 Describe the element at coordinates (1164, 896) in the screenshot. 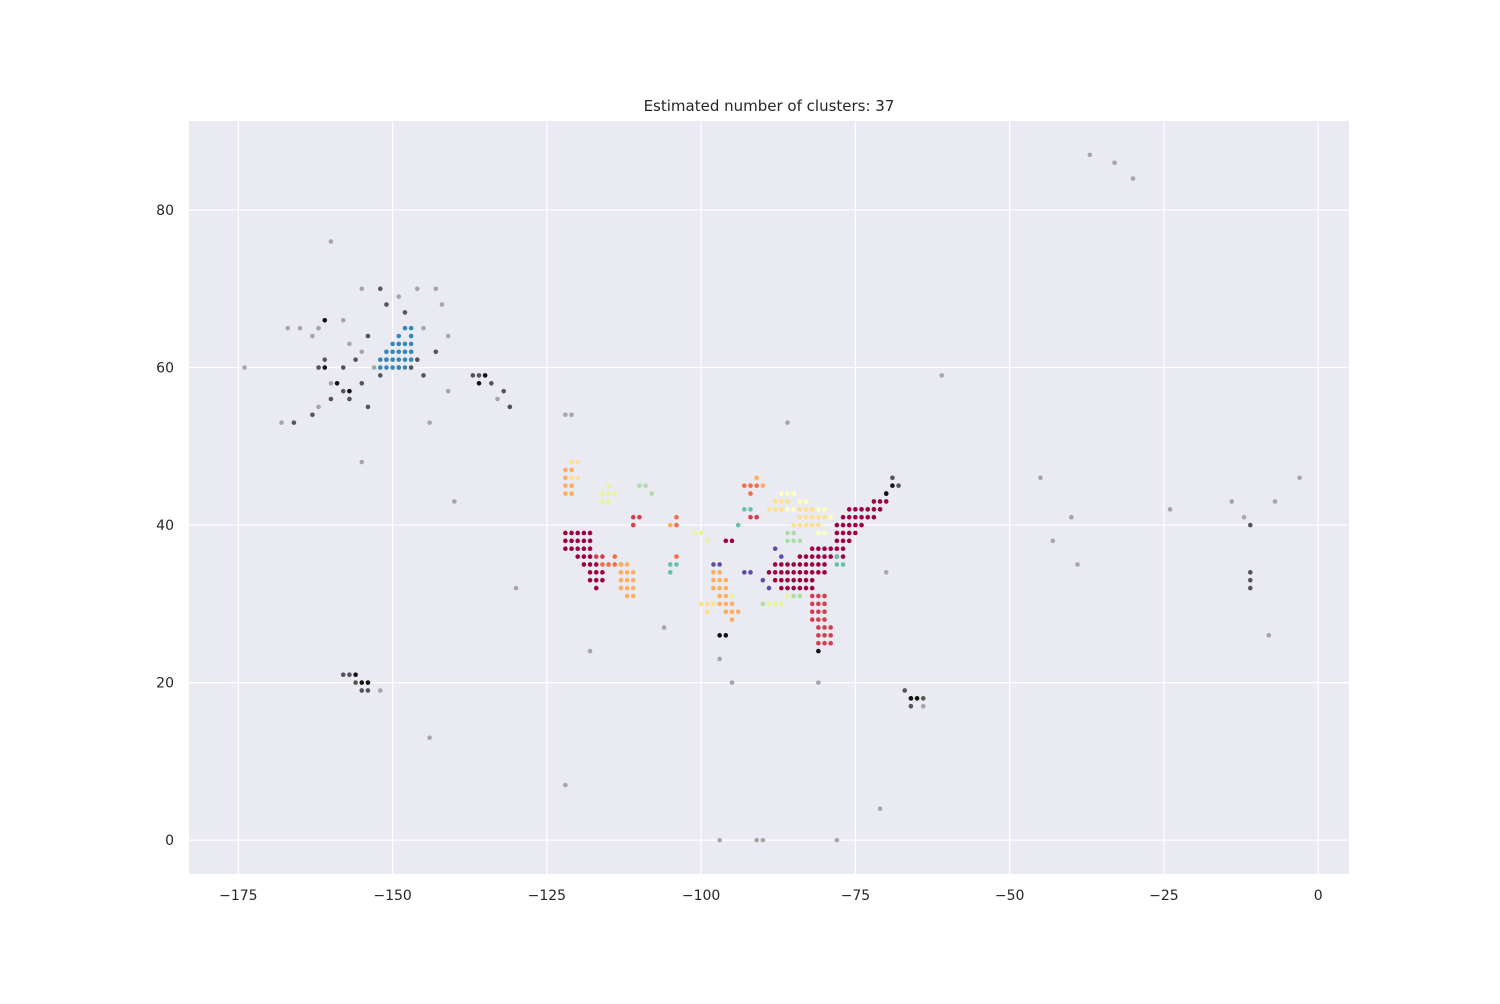

I see `x-tick-label: −25` at that location.